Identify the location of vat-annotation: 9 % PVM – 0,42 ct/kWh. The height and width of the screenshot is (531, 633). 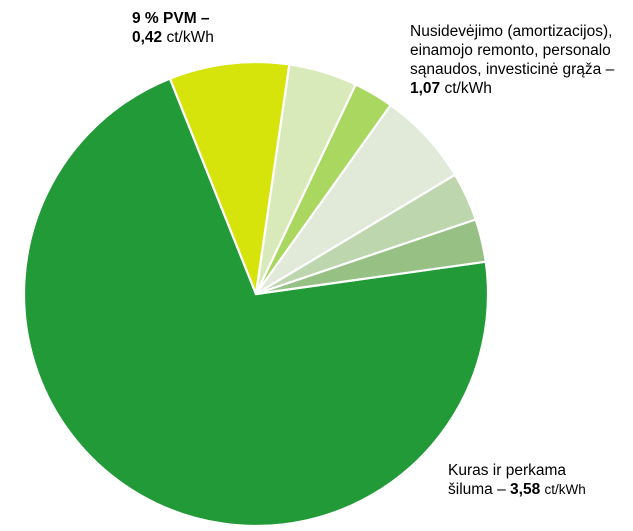
(197, 28).